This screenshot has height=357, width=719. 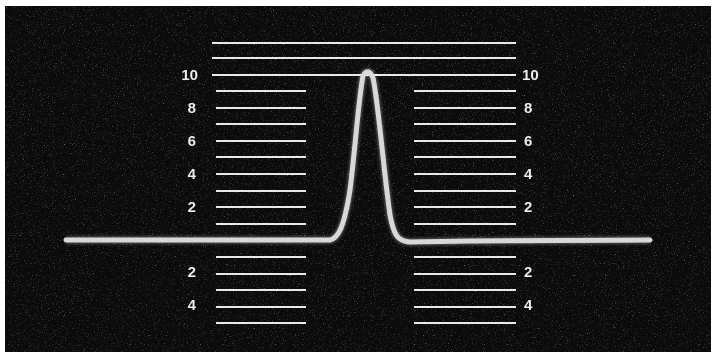 I want to click on right-scale-lines, so click(x=465, y=207).